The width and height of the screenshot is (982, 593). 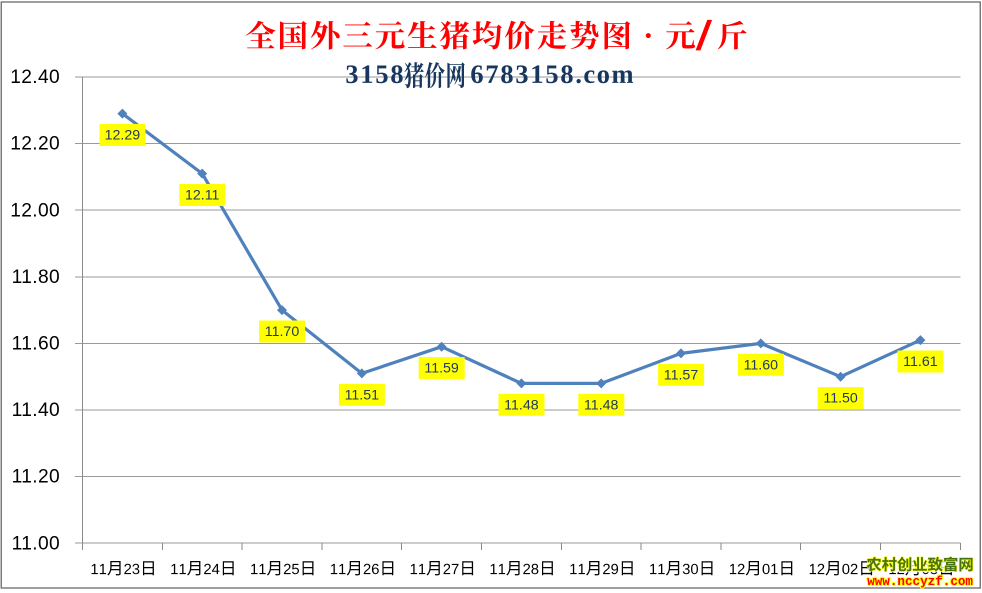 What do you see at coordinates (362, 395) in the screenshot?
I see `svg-text: 11.51` at bounding box center [362, 395].